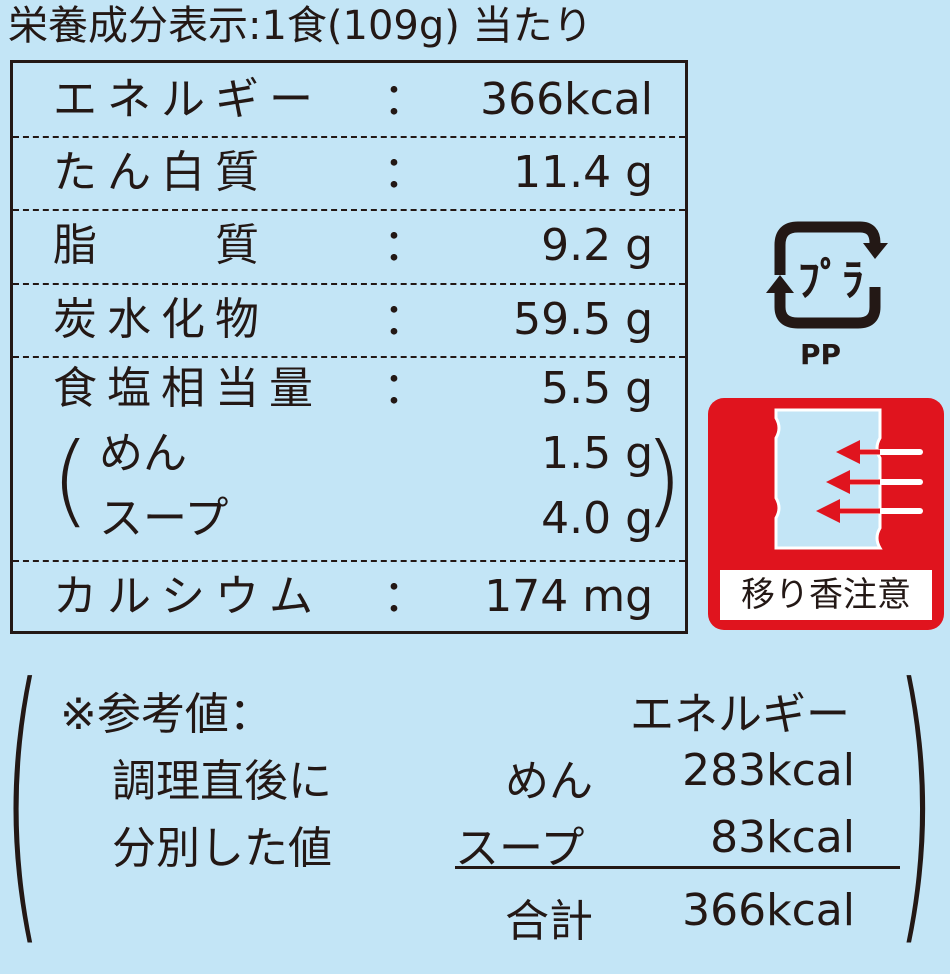 This screenshot has height=974, width=950. What do you see at coordinates (566, 99) in the screenshot?
I see `row-value: 366kcal` at bounding box center [566, 99].